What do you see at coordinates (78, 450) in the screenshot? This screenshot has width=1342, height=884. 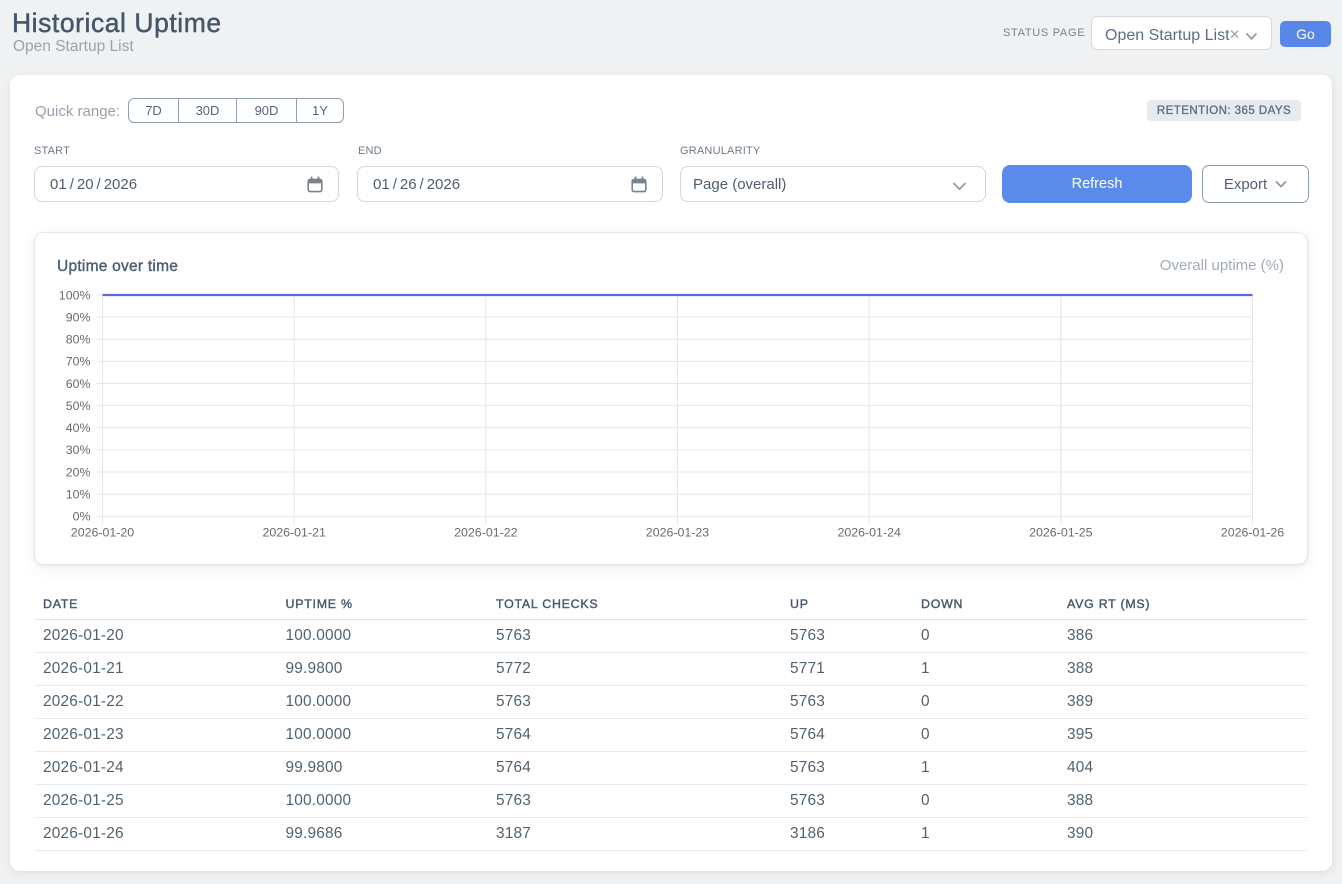 I see `svg-text: 30%` at bounding box center [78, 450].